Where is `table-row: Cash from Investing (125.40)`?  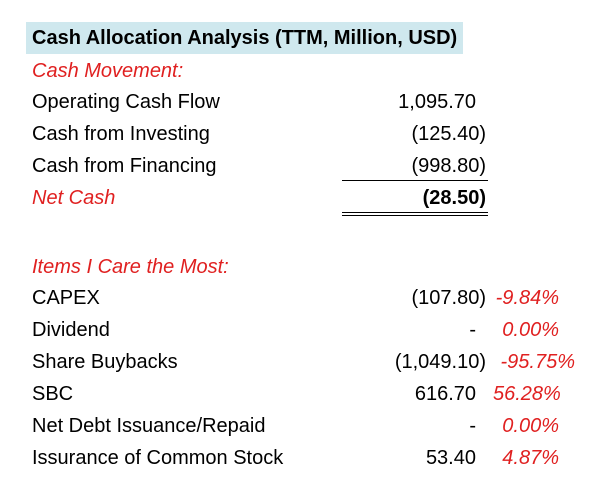
table-row: Cash from Investing (125.40) is located at coordinates (302, 134).